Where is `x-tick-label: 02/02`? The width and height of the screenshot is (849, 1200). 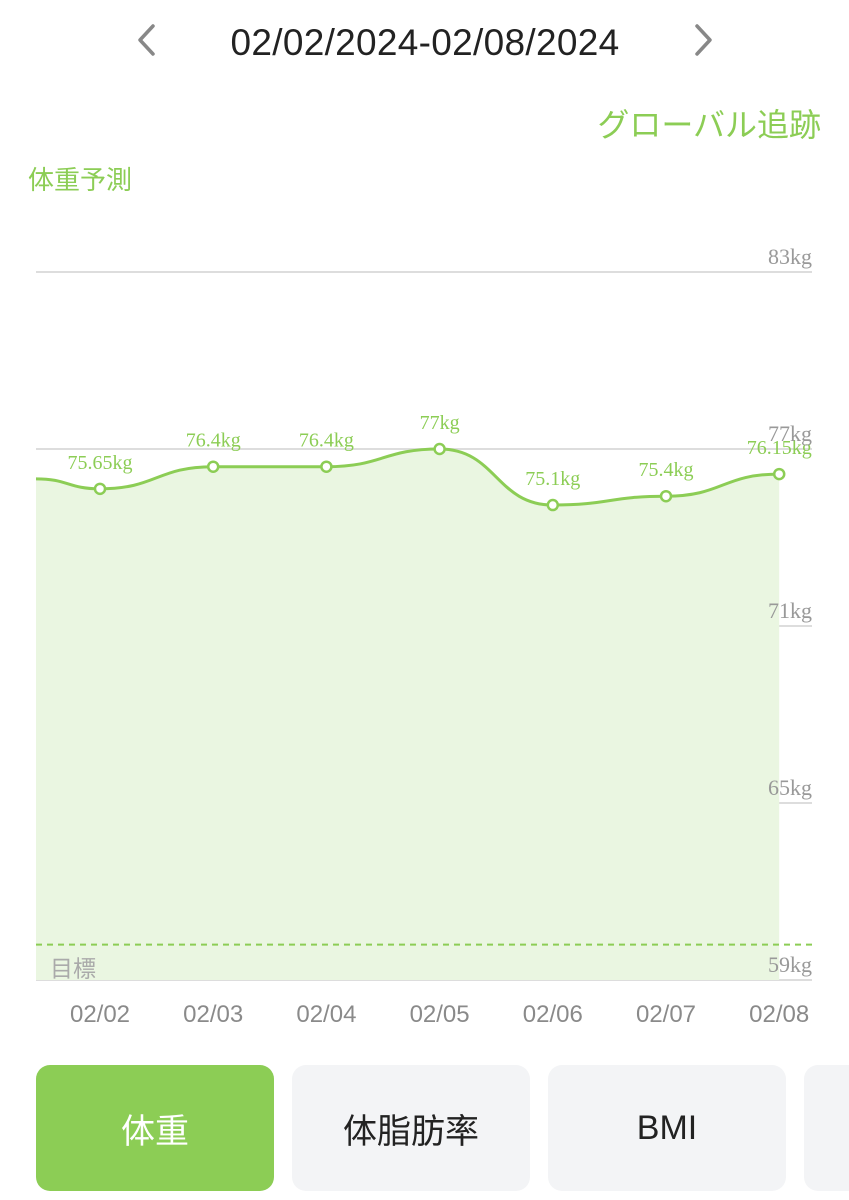
x-tick-label: 02/02 is located at coordinates (100, 1014).